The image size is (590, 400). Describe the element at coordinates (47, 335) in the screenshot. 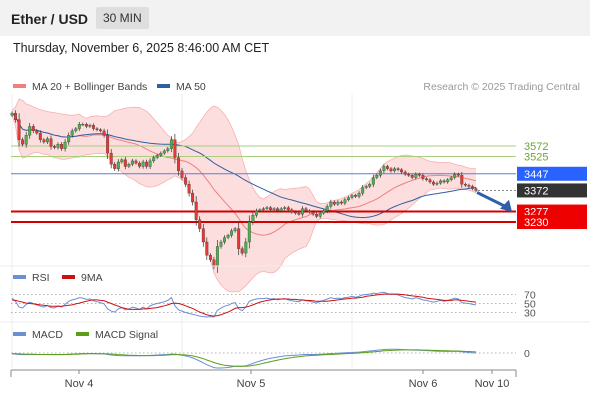

I see `macd-legend-label-0: MACD` at that location.